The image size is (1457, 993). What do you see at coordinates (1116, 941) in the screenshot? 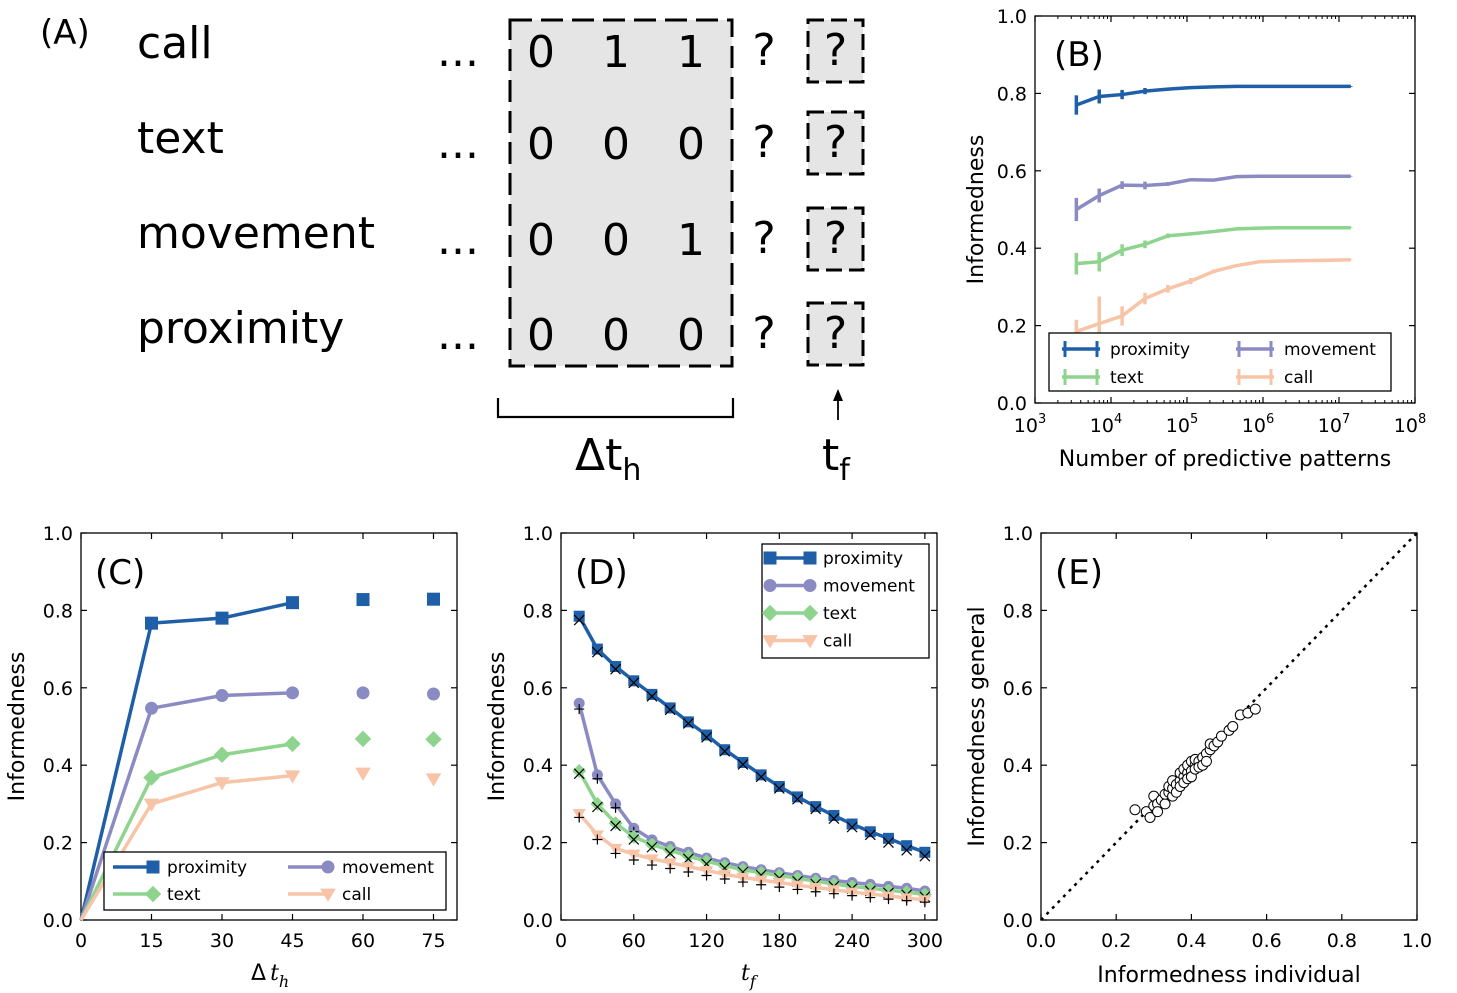
I see `panel-e-xtick-label: 0.2` at bounding box center [1116, 941].